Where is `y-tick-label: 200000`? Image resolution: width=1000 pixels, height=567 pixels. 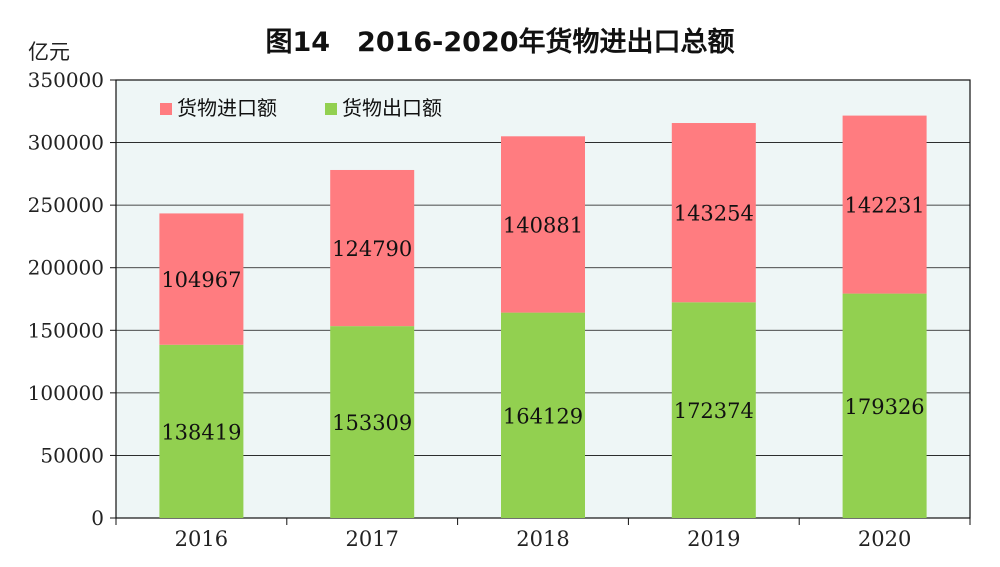 y-tick-label: 200000 is located at coordinates (66, 268).